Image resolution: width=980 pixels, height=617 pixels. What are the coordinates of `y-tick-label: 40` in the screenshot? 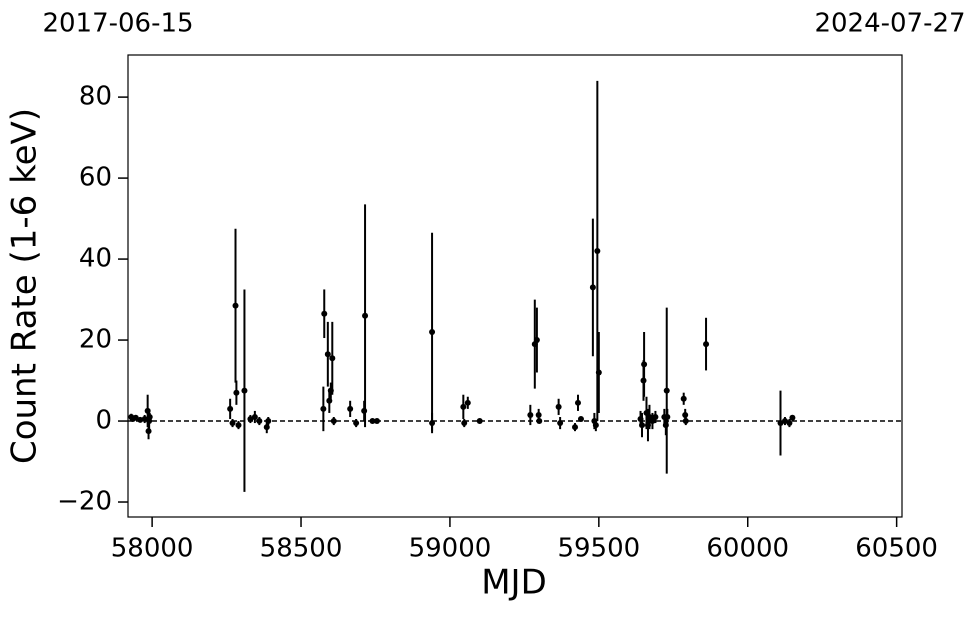 It's located at (95, 259).